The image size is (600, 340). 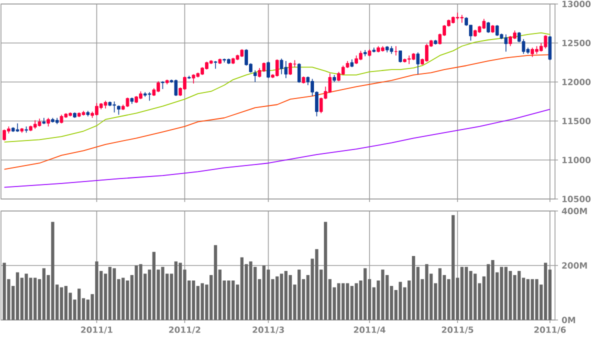 What do you see at coordinates (268, 330) in the screenshot?
I see `x-tick-label: 2011/3` at bounding box center [268, 330].